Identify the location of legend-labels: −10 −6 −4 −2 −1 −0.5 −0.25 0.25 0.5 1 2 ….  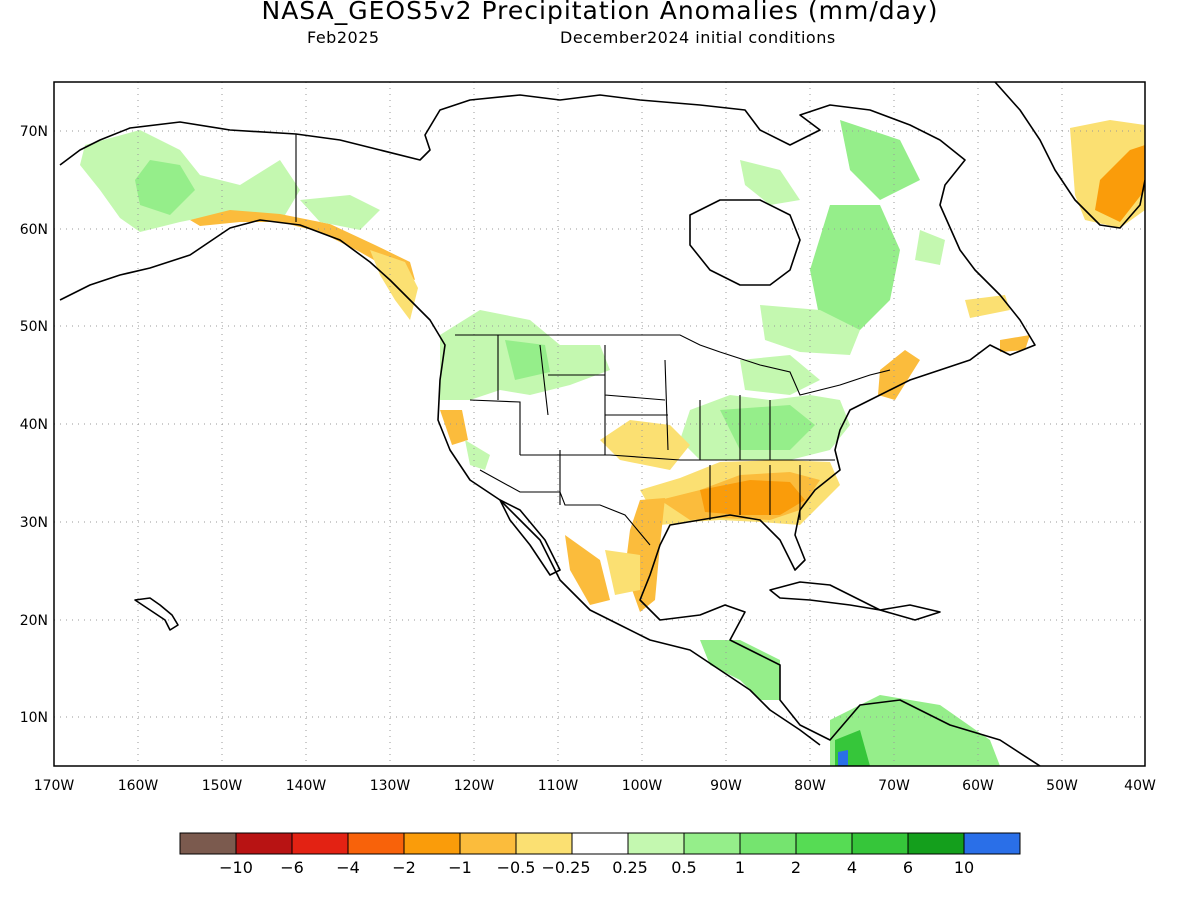
(596, 867).